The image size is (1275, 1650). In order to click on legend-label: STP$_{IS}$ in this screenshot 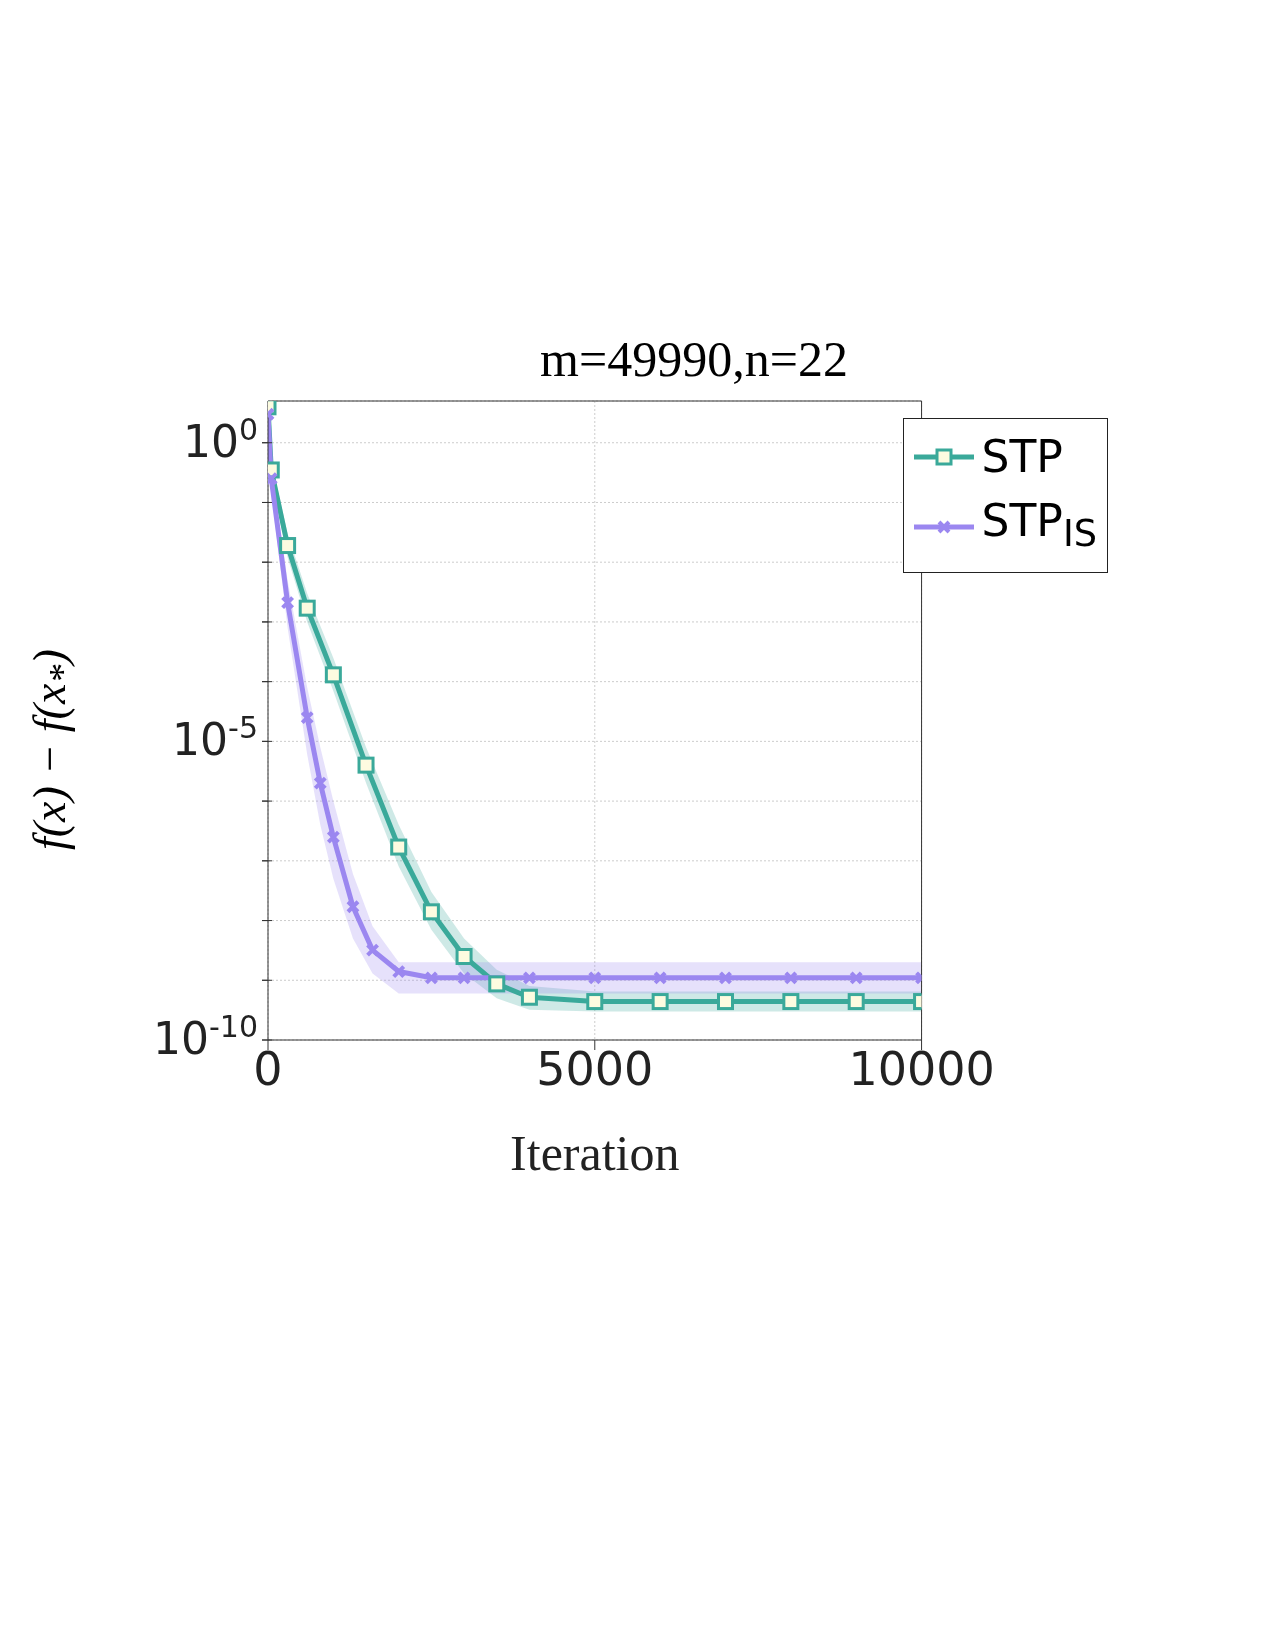, I will do `click(1039, 525)`.